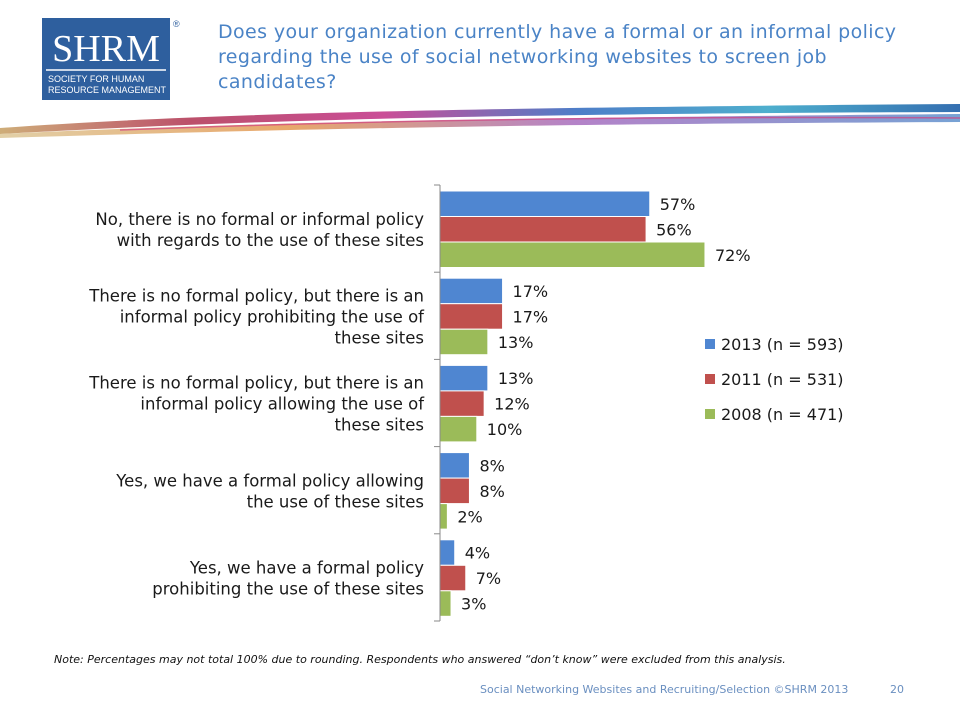  I want to click on data-label: 4%, so click(477, 553).